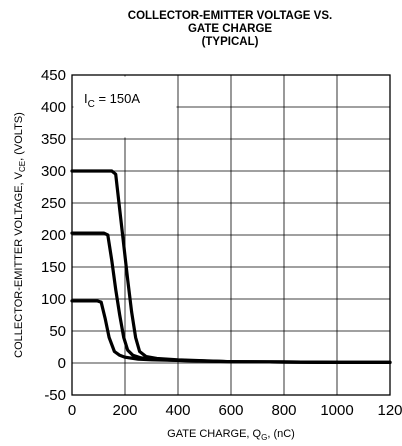  Describe the element at coordinates (230, 42) in the screenshot. I see `chart-title-line-3: (TYPICAL)` at that location.